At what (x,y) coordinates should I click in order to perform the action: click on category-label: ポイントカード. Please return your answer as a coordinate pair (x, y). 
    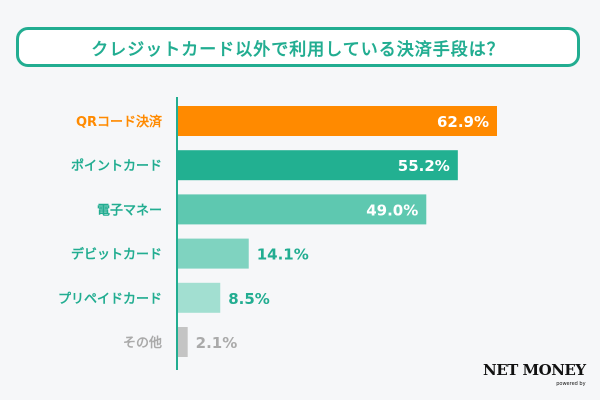
    Looking at the image, I should click on (116, 166).